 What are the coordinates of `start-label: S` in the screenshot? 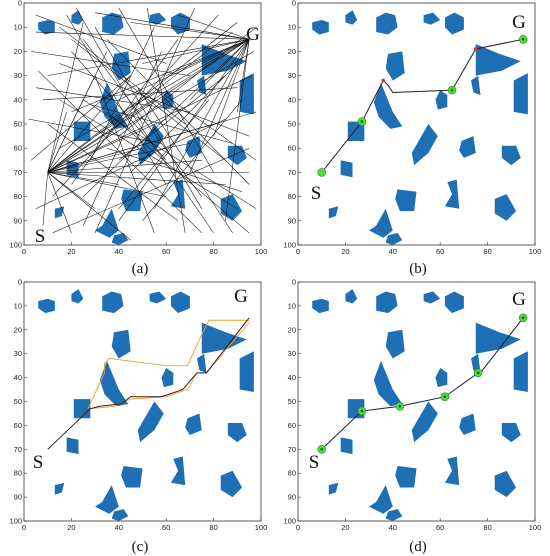 It's located at (38, 462).